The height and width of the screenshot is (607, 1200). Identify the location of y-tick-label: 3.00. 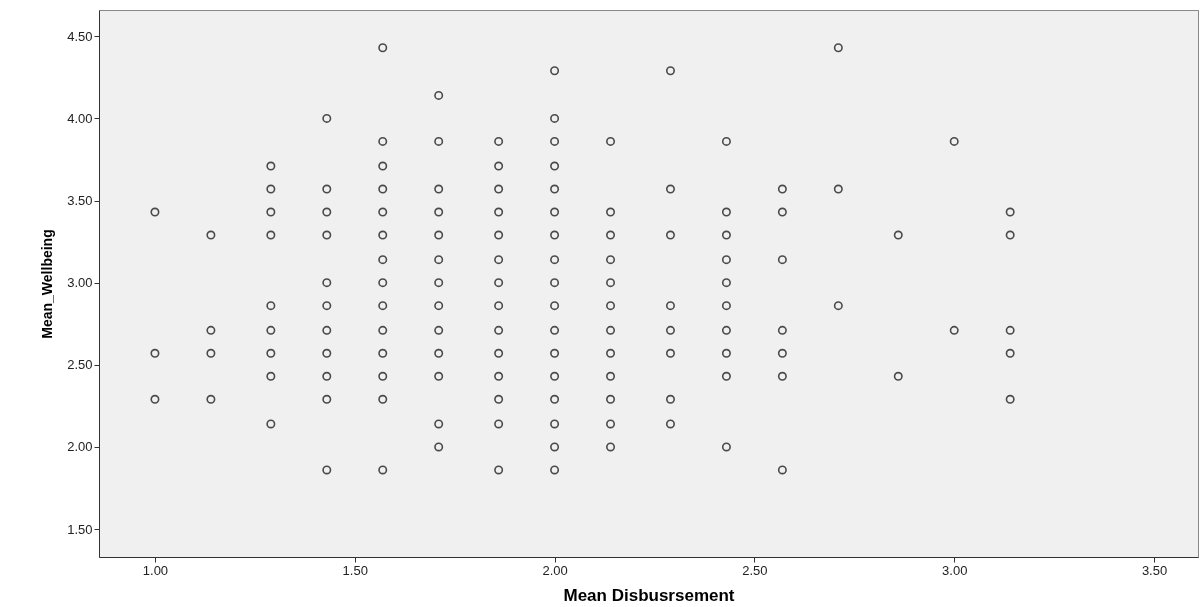
(80, 283).